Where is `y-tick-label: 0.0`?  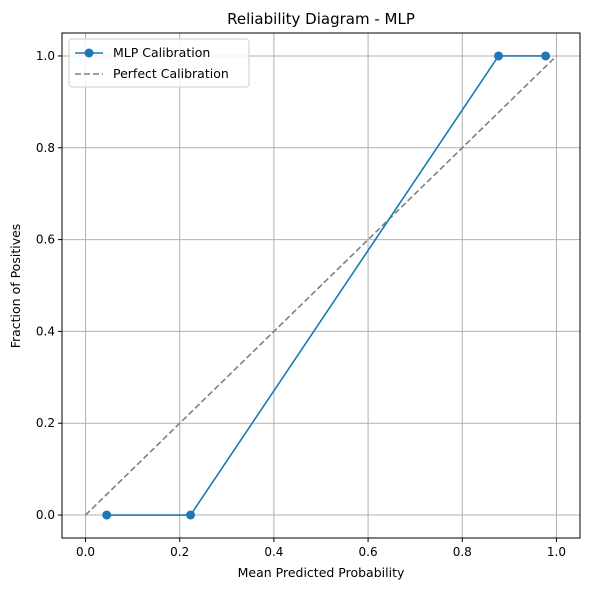
y-tick-label: 0.0 is located at coordinates (45, 515).